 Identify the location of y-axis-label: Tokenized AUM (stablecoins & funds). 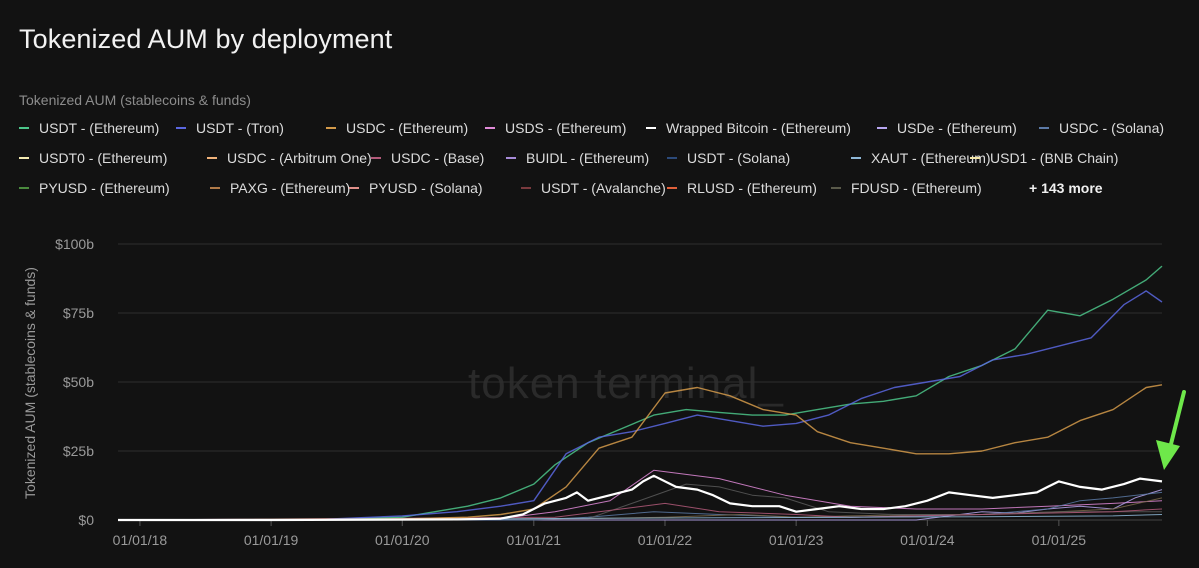
(30, 383).